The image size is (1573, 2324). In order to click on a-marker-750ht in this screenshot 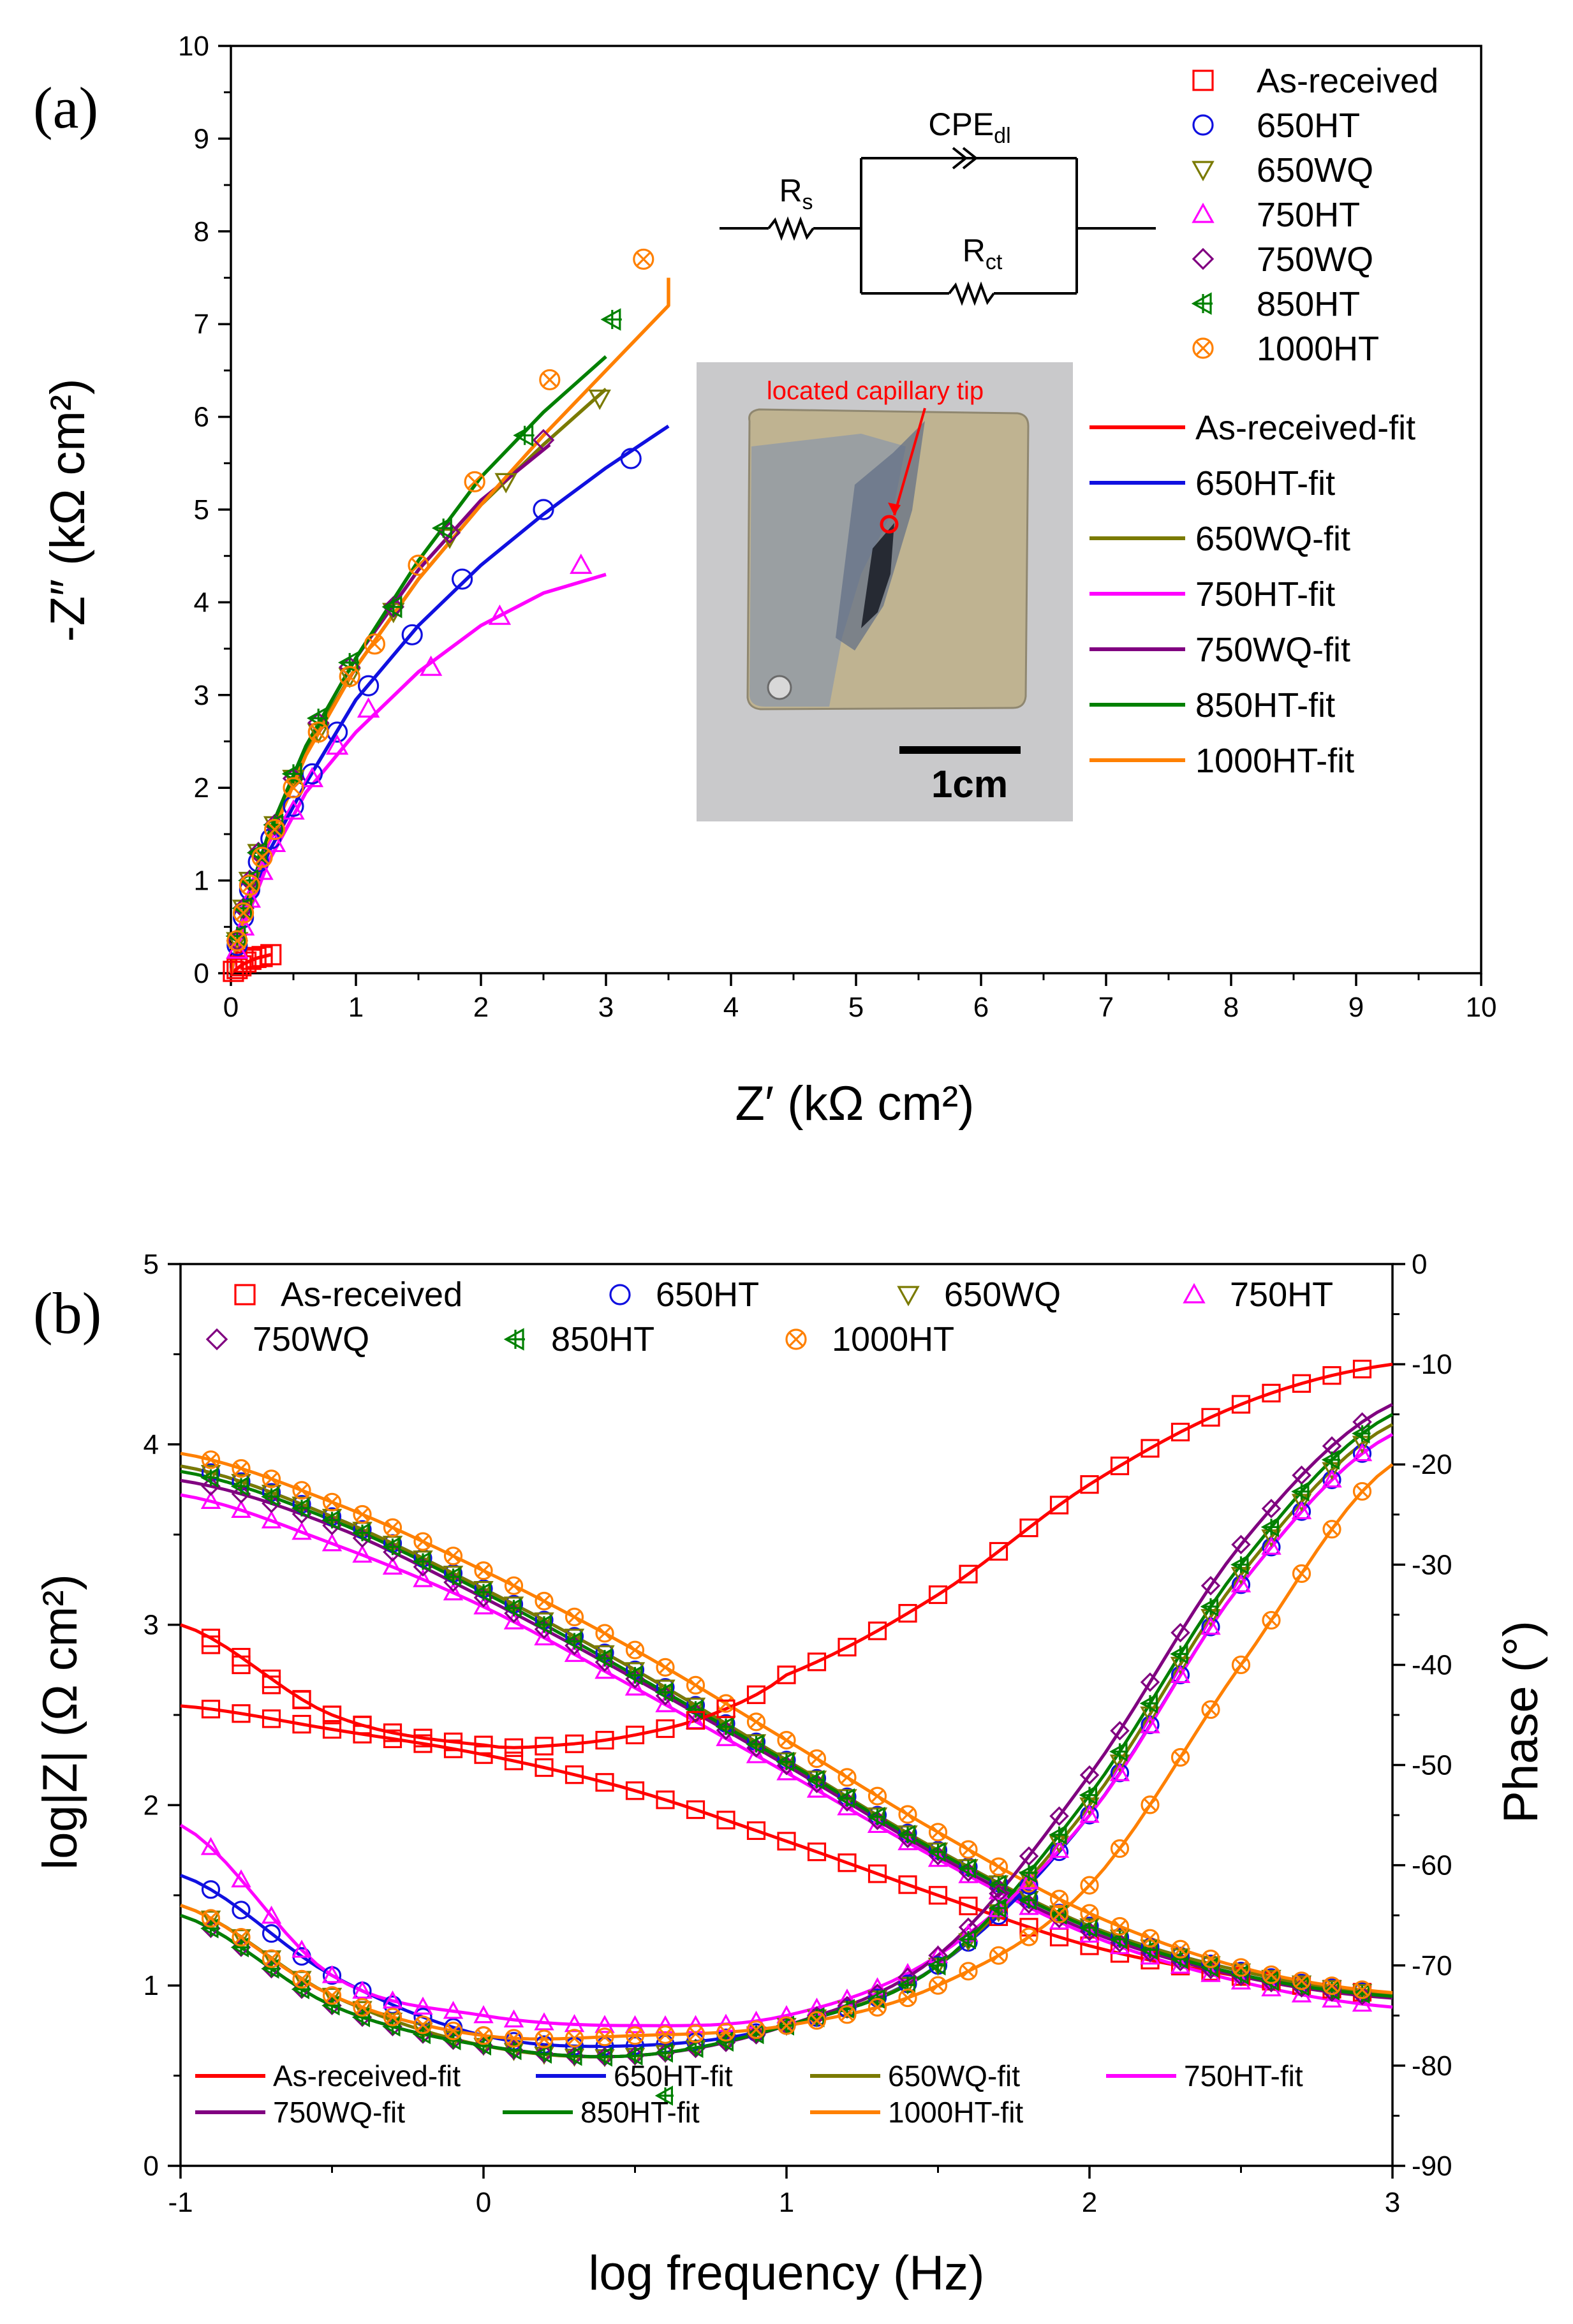, I will do `click(293, 810)`.